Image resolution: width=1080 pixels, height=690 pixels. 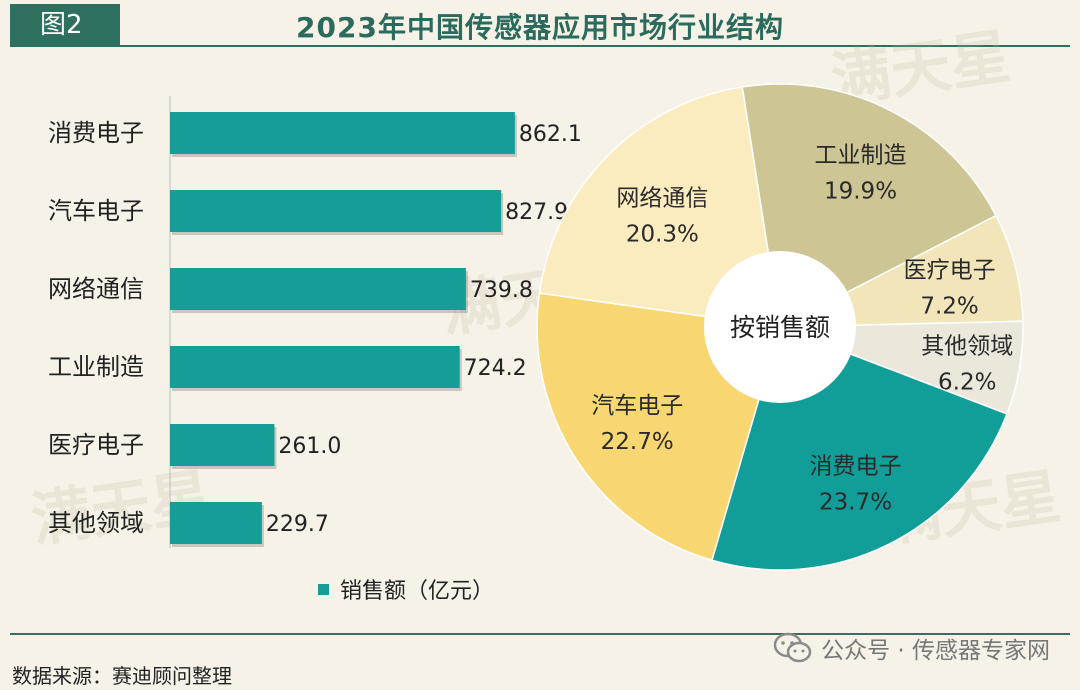 What do you see at coordinates (417, 591) in the screenshot?
I see `legend-label: 销售额（亿元）` at bounding box center [417, 591].